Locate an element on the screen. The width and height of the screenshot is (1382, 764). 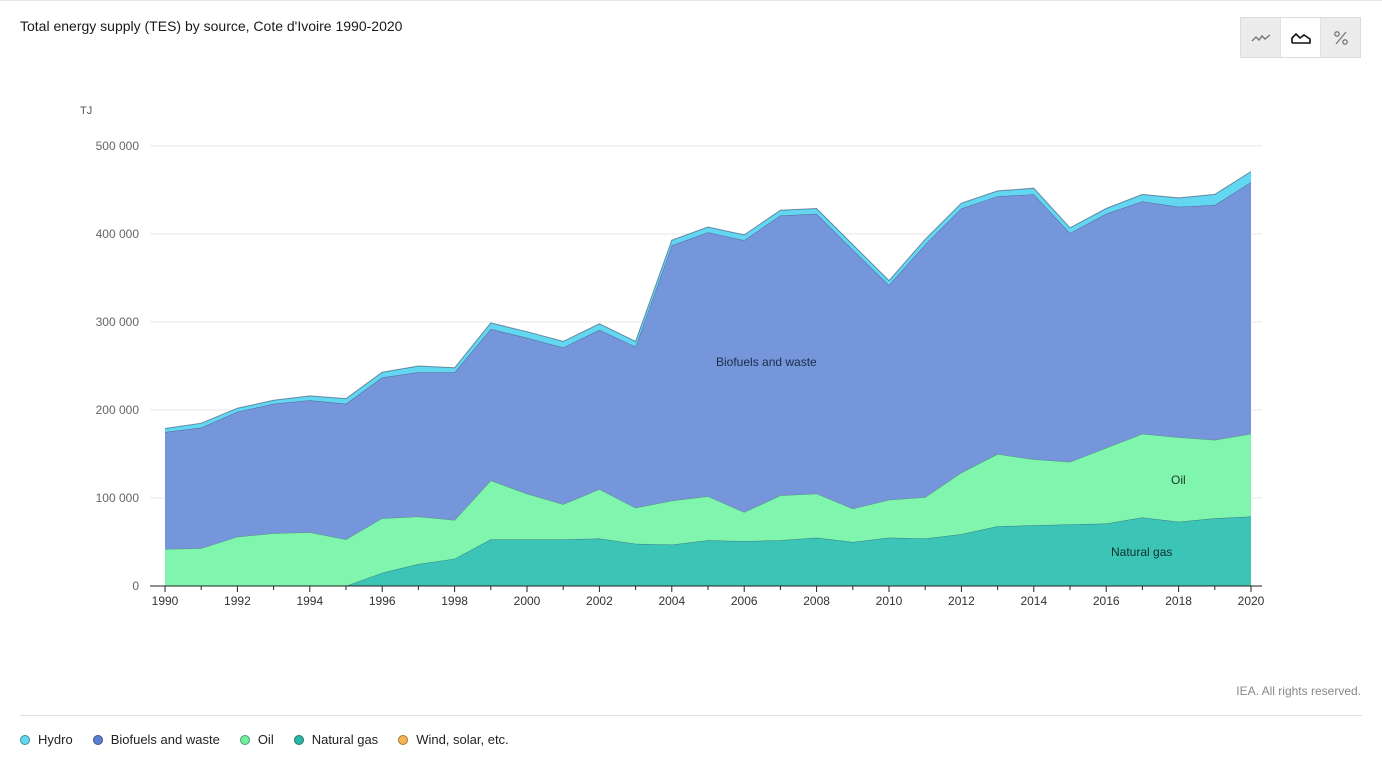
legend-swatch-hydro is located at coordinates (25, 739).